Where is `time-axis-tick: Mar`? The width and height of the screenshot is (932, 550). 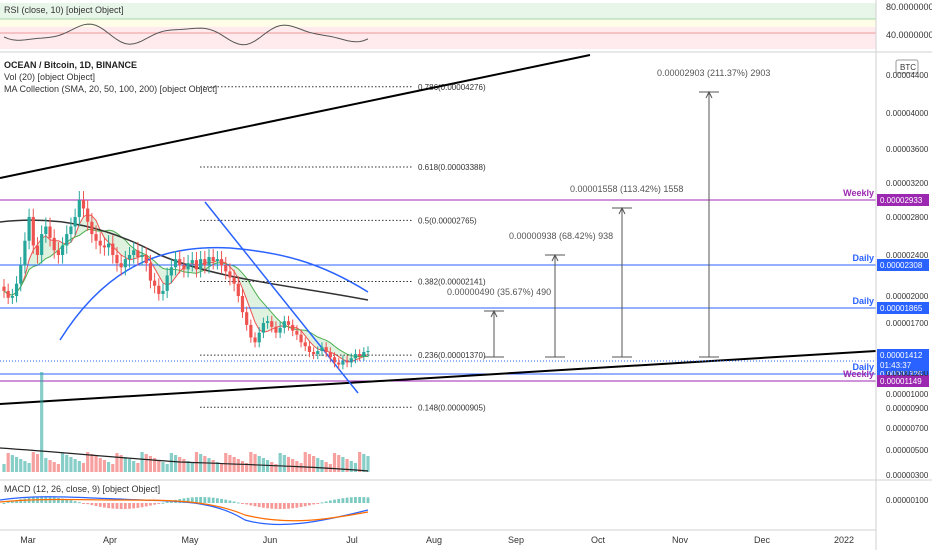 time-axis-tick: Mar is located at coordinates (28, 540).